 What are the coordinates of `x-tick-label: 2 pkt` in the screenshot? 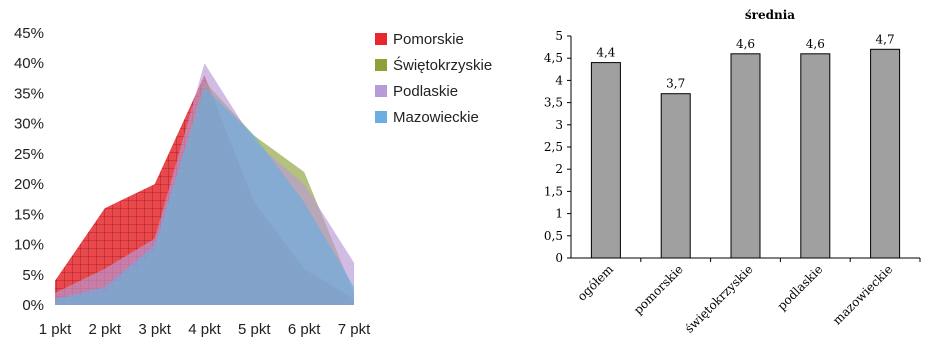 It's located at (105, 329).